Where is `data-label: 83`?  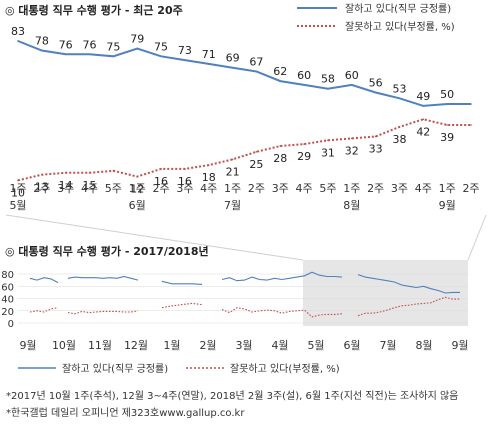
data-label: 83 is located at coordinates (18, 31).